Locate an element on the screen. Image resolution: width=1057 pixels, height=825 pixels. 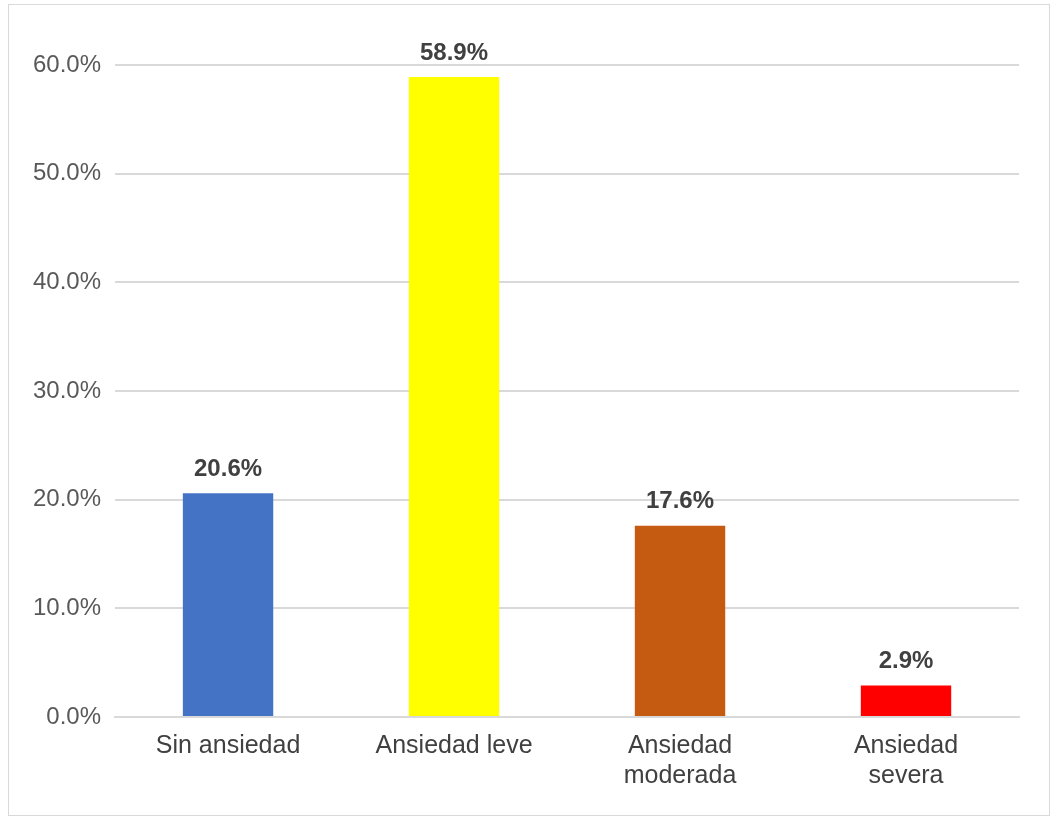
data-label: 2.9% is located at coordinates (906, 660).